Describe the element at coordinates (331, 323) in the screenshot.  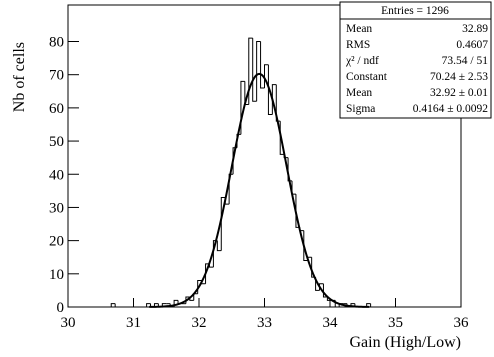
I see `x-tick-label: 34` at that location.